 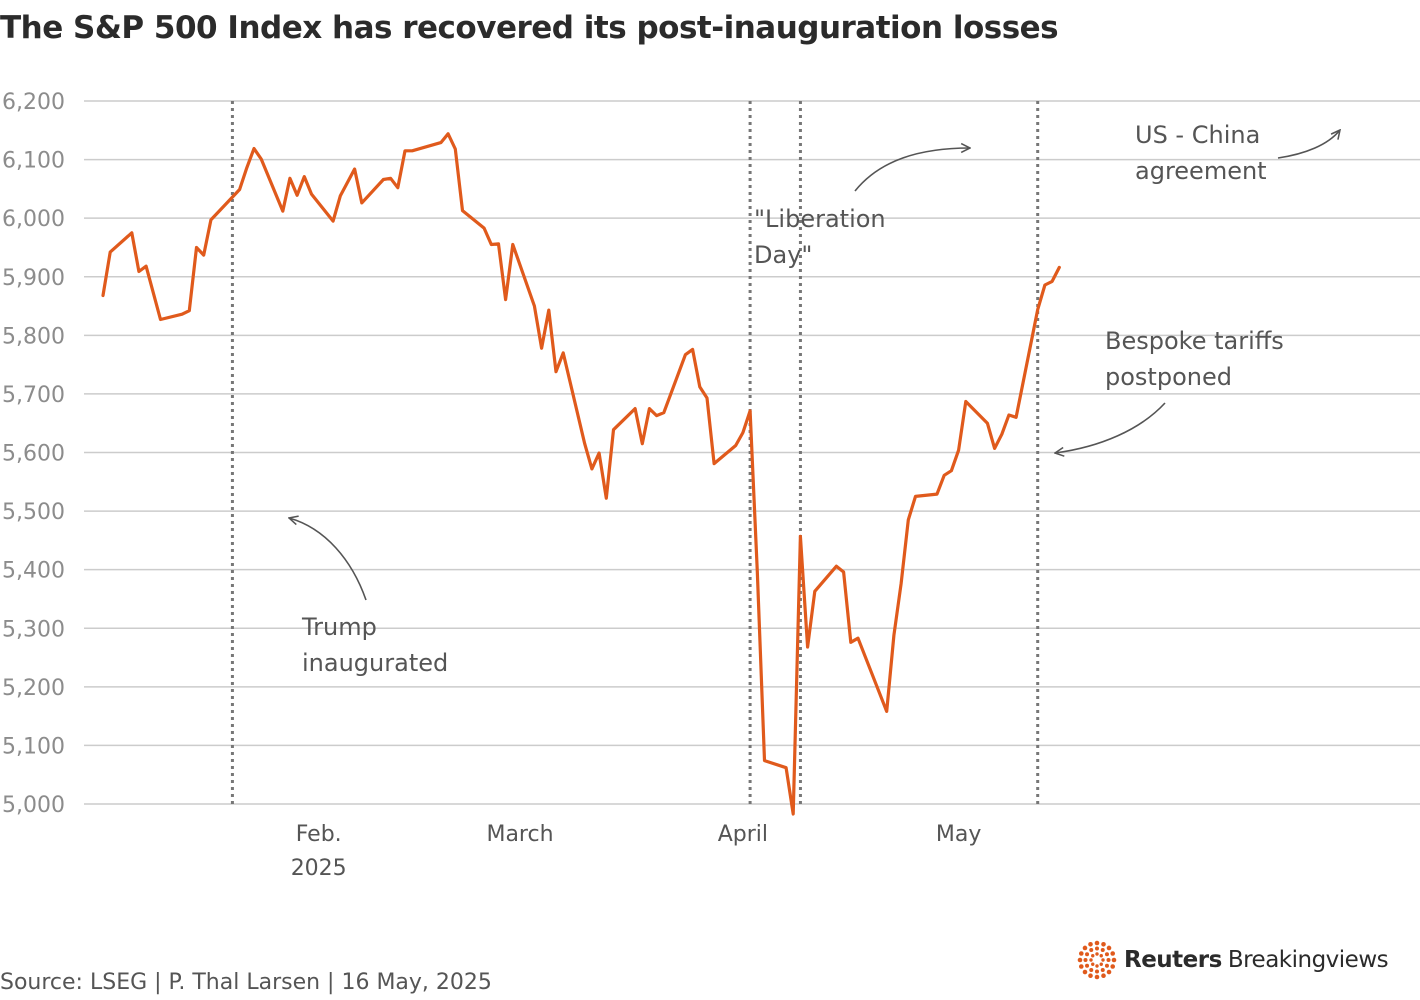 I want to click on y-tick-label: 5,600, so click(x=33, y=454).